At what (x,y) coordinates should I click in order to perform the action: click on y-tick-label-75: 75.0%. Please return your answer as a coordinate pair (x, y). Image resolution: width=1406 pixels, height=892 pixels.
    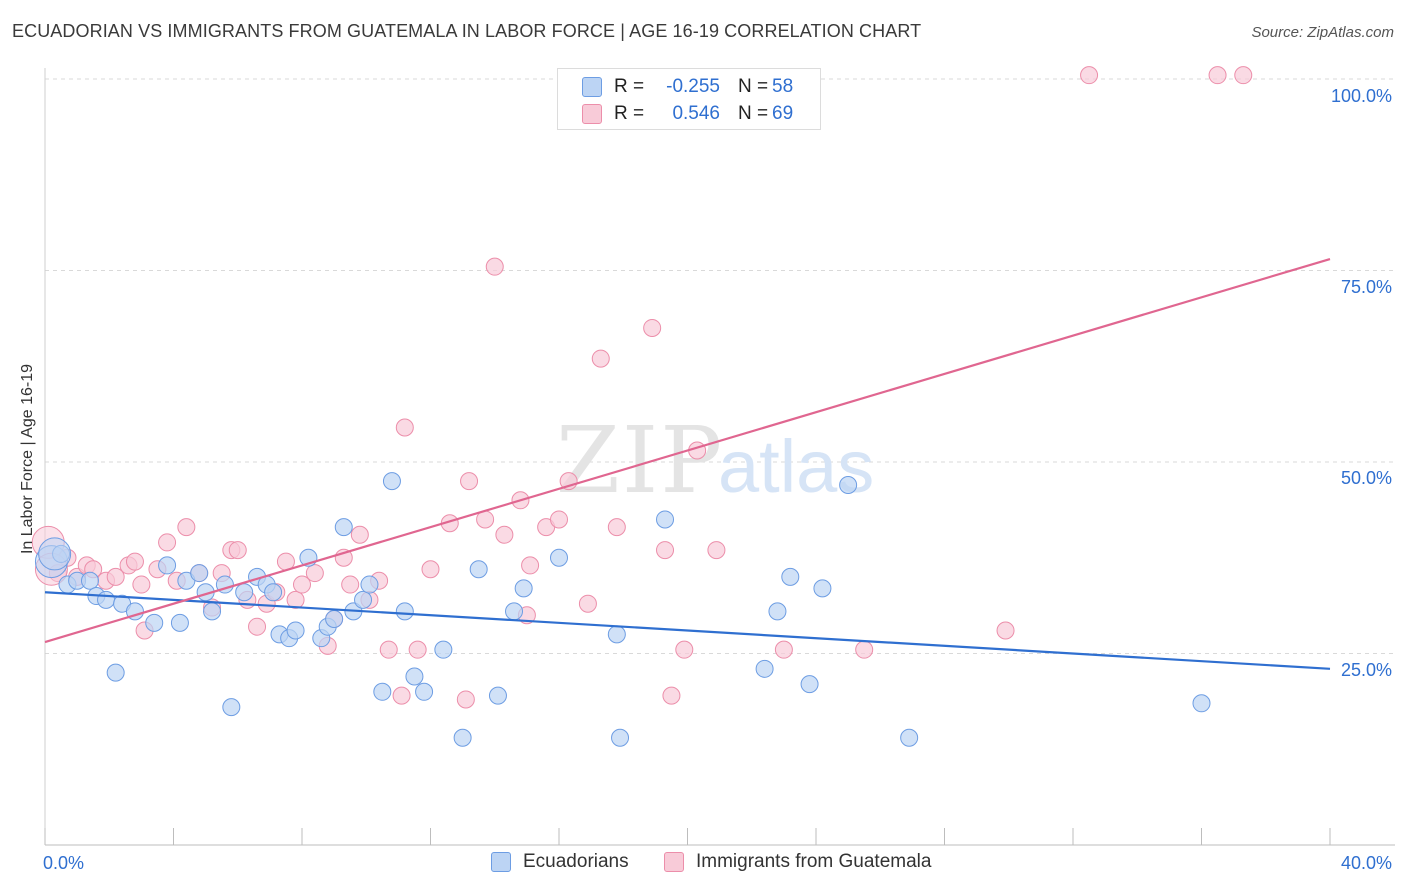
    Looking at the image, I should click on (1366, 287).